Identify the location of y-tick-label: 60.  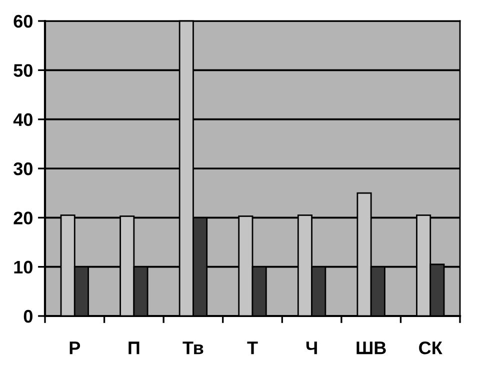
(23, 21).